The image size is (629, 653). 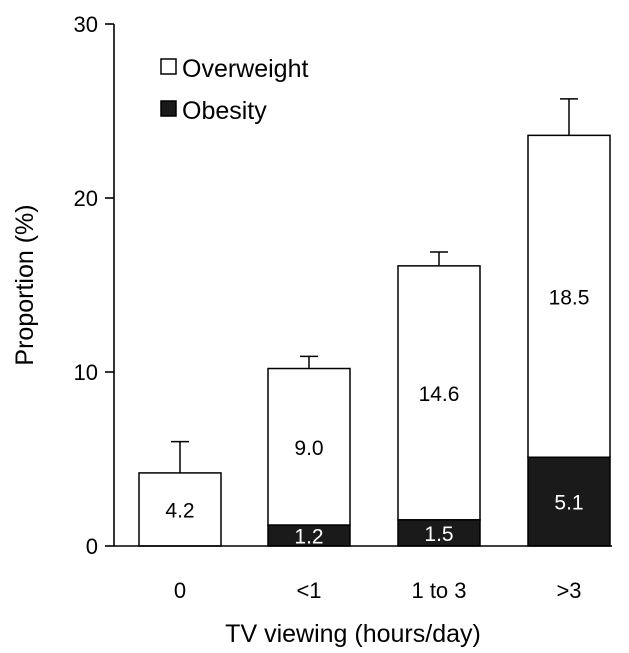 I want to click on x-tick-label: 1 to 3, so click(x=438, y=590).